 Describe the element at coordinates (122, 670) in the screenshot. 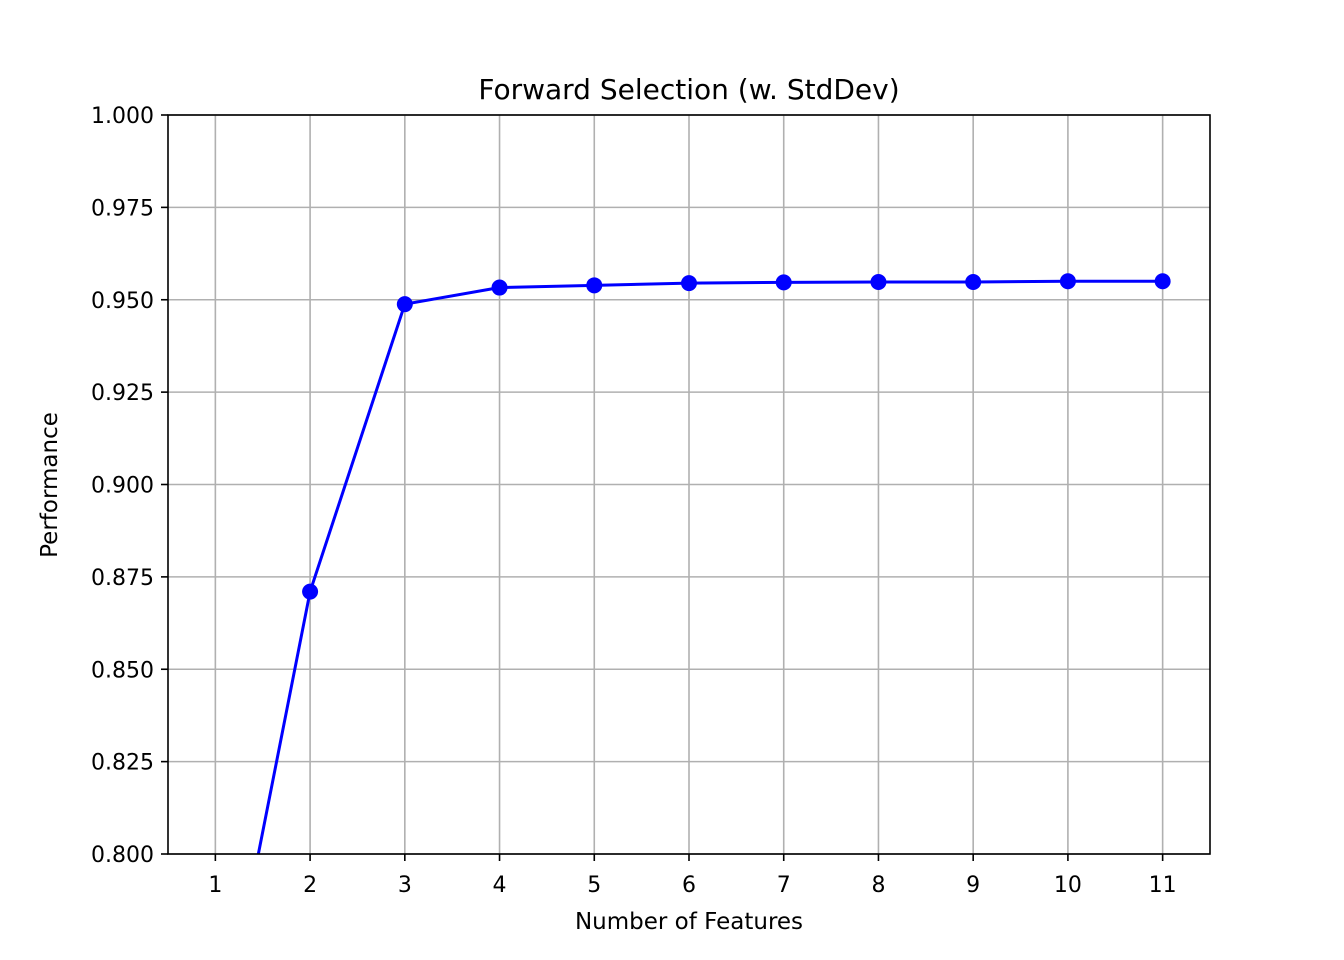

I see `y-tick-label: 0.850` at that location.